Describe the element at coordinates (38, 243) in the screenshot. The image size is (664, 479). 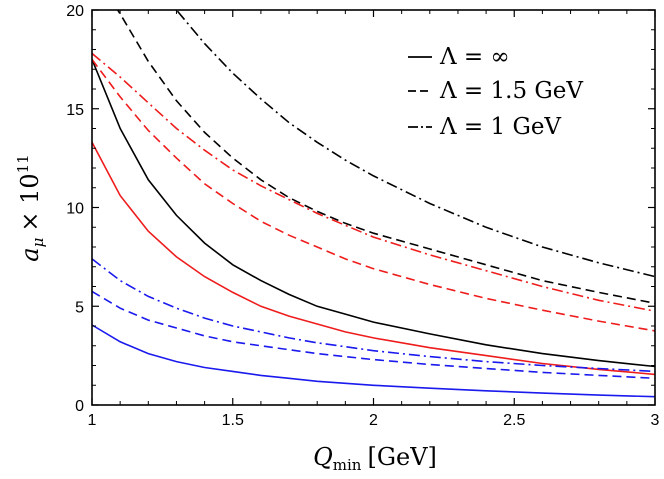
I see `y-axis-subscript: μ` at that location.